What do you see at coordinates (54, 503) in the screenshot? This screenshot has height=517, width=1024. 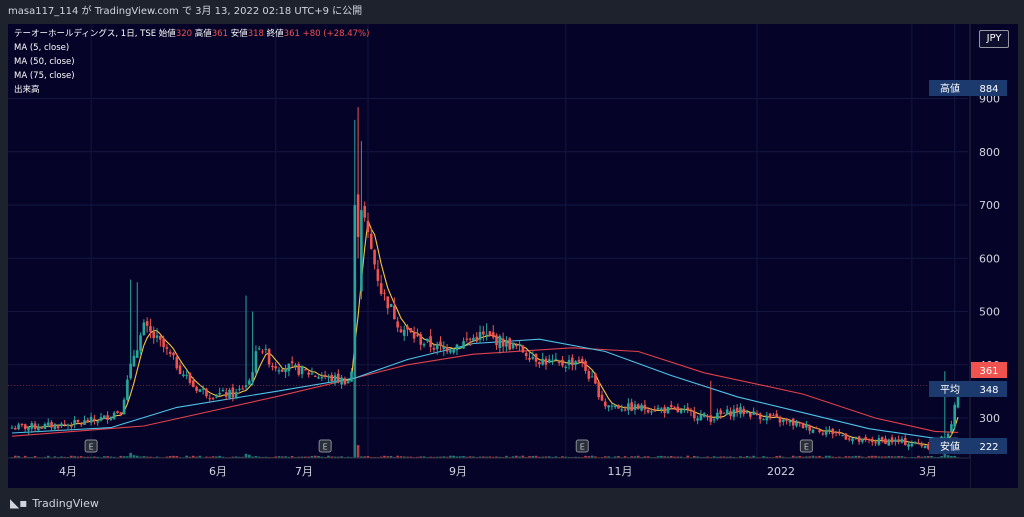 I see `tradingview-logo: ◣▪ TradingView` at bounding box center [54, 503].